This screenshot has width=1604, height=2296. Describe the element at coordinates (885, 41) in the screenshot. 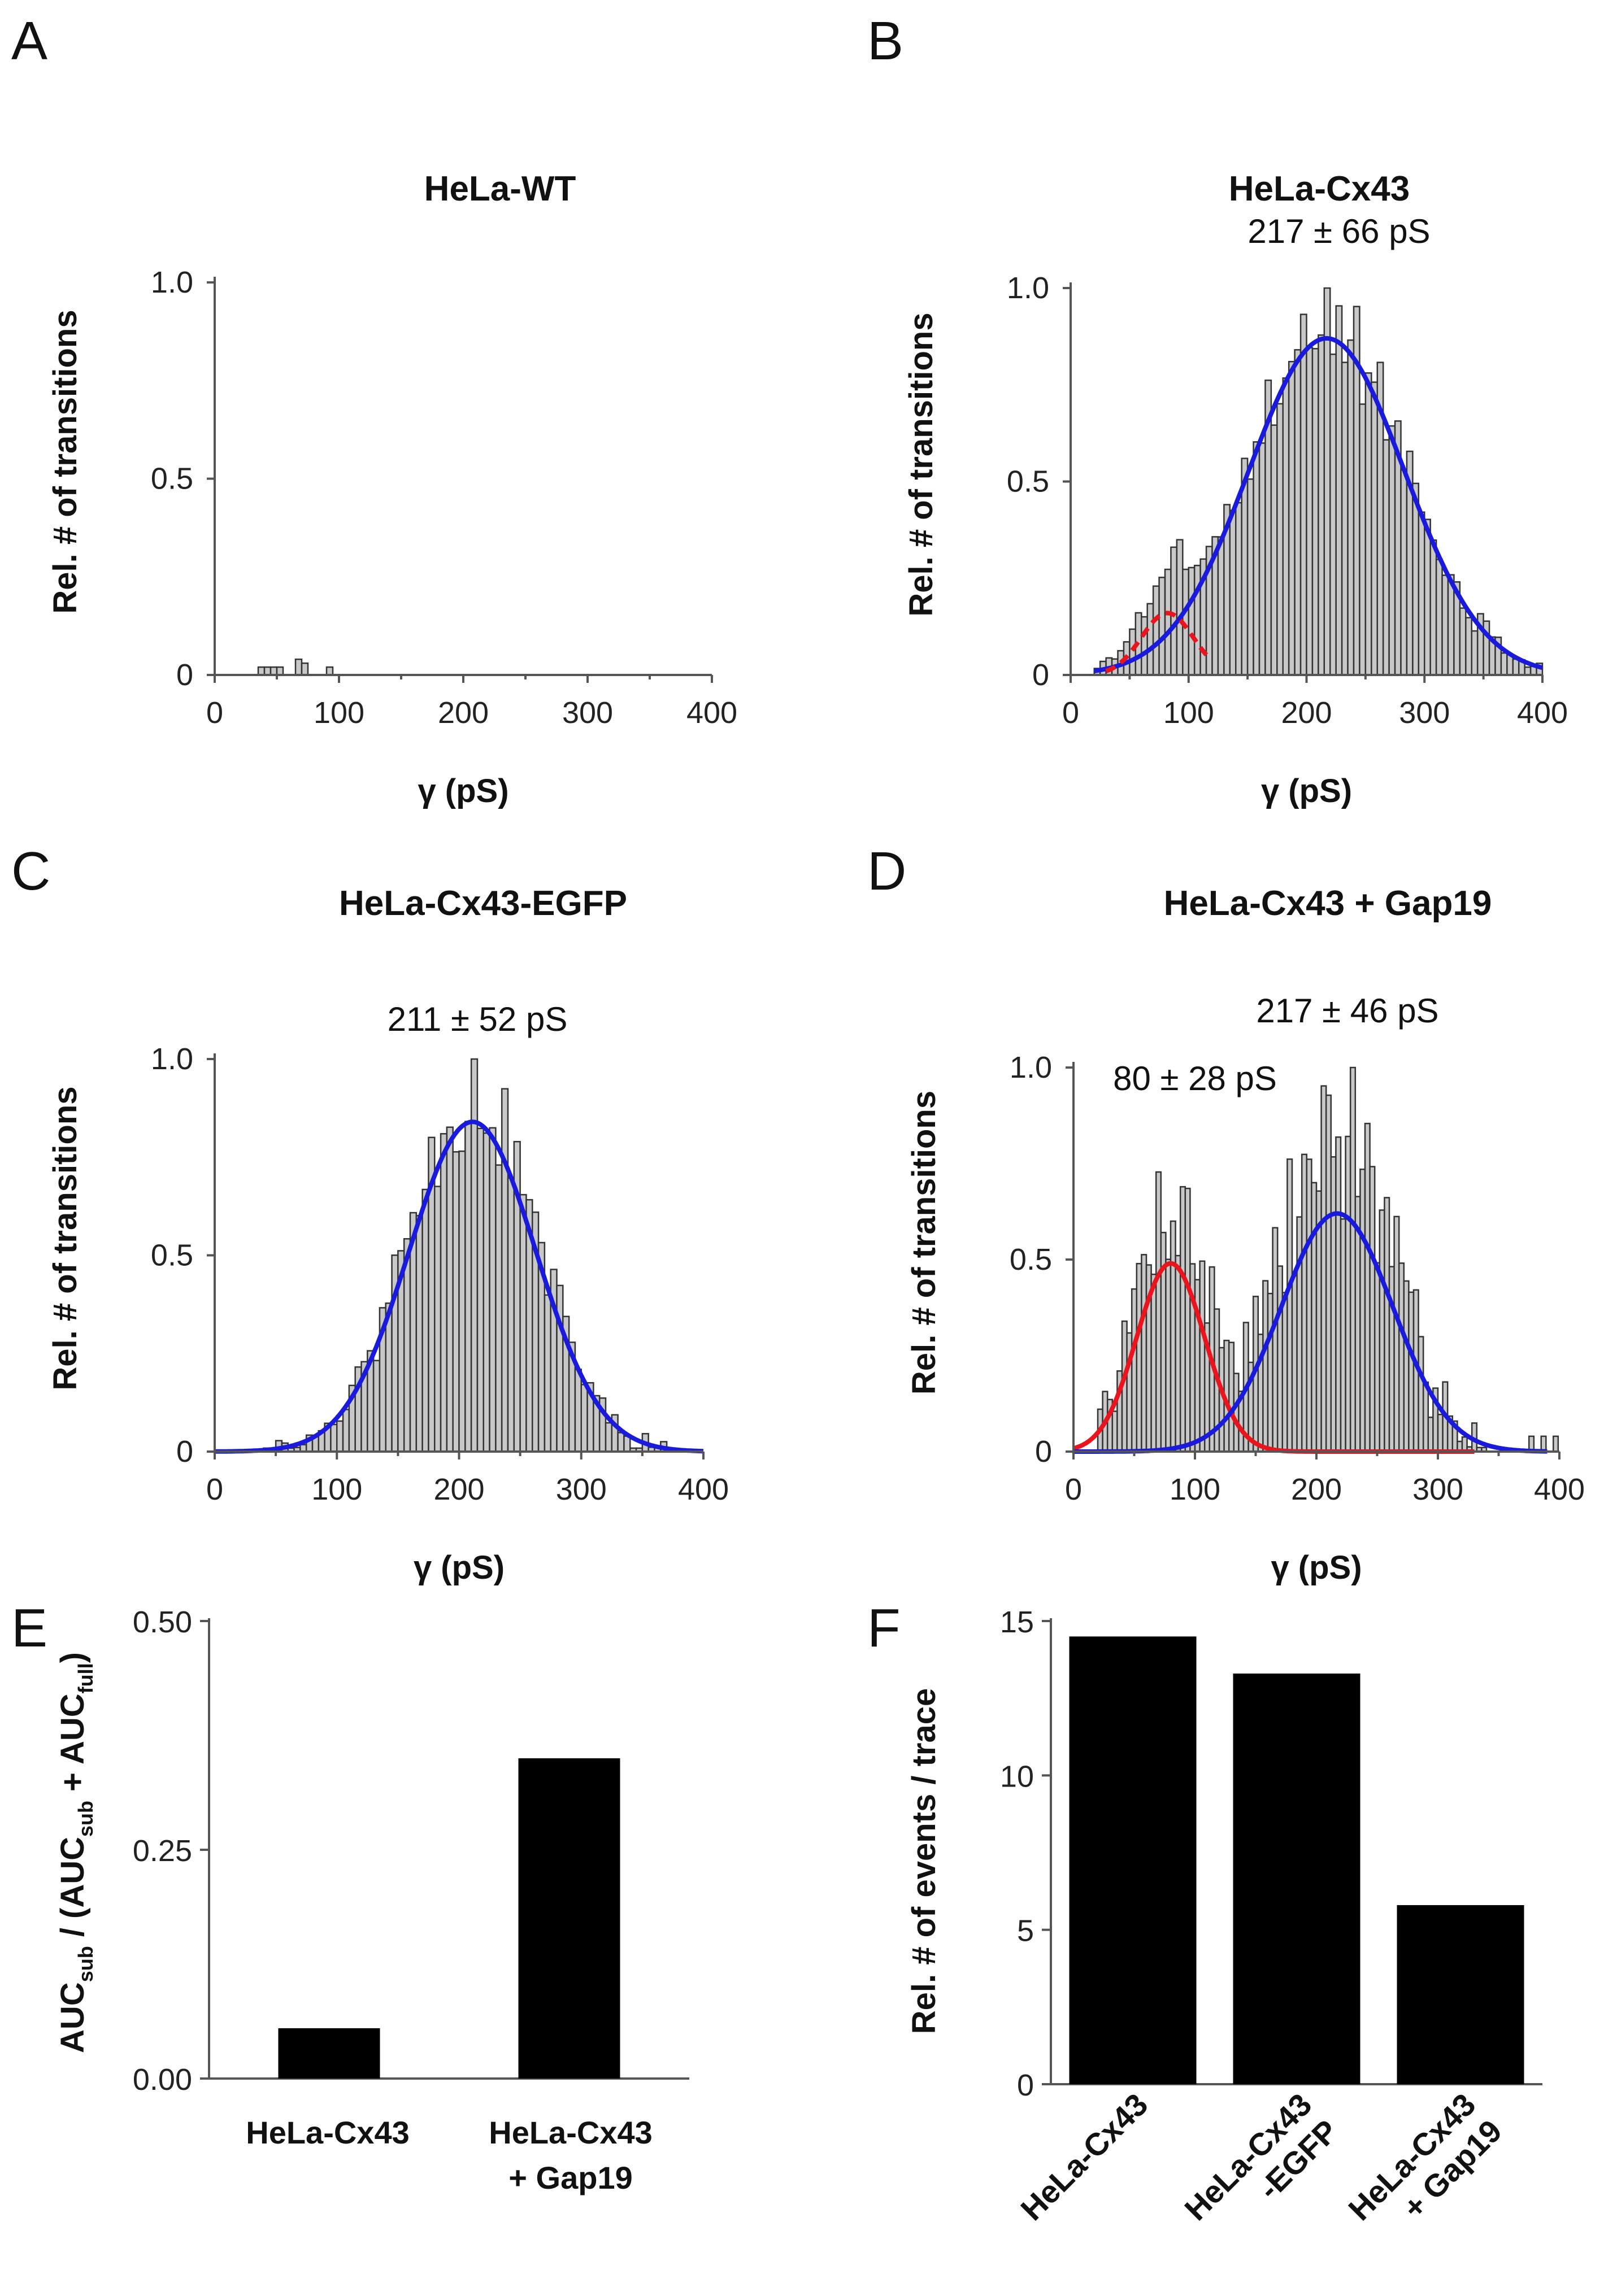

I see `panel-letter-b: B` at that location.